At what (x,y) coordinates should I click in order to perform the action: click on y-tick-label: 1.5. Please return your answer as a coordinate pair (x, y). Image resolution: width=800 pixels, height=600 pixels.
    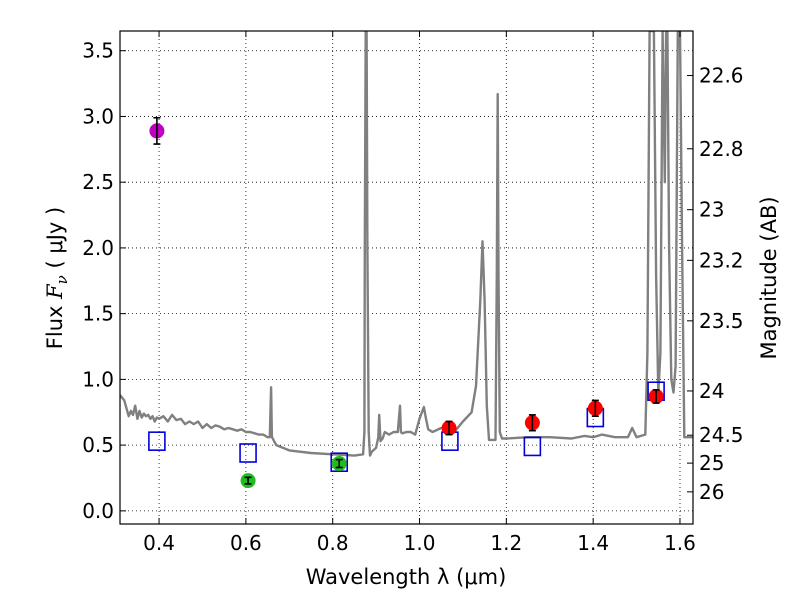
    Looking at the image, I should click on (98, 314).